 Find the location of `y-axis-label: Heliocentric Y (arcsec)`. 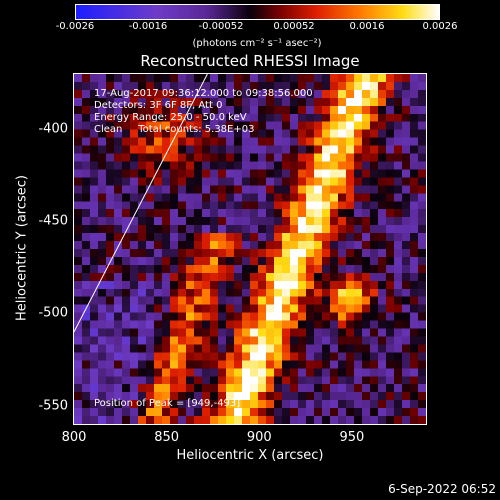

y-axis-label: Heliocentric Y (arcsec) is located at coordinates (22, 248).